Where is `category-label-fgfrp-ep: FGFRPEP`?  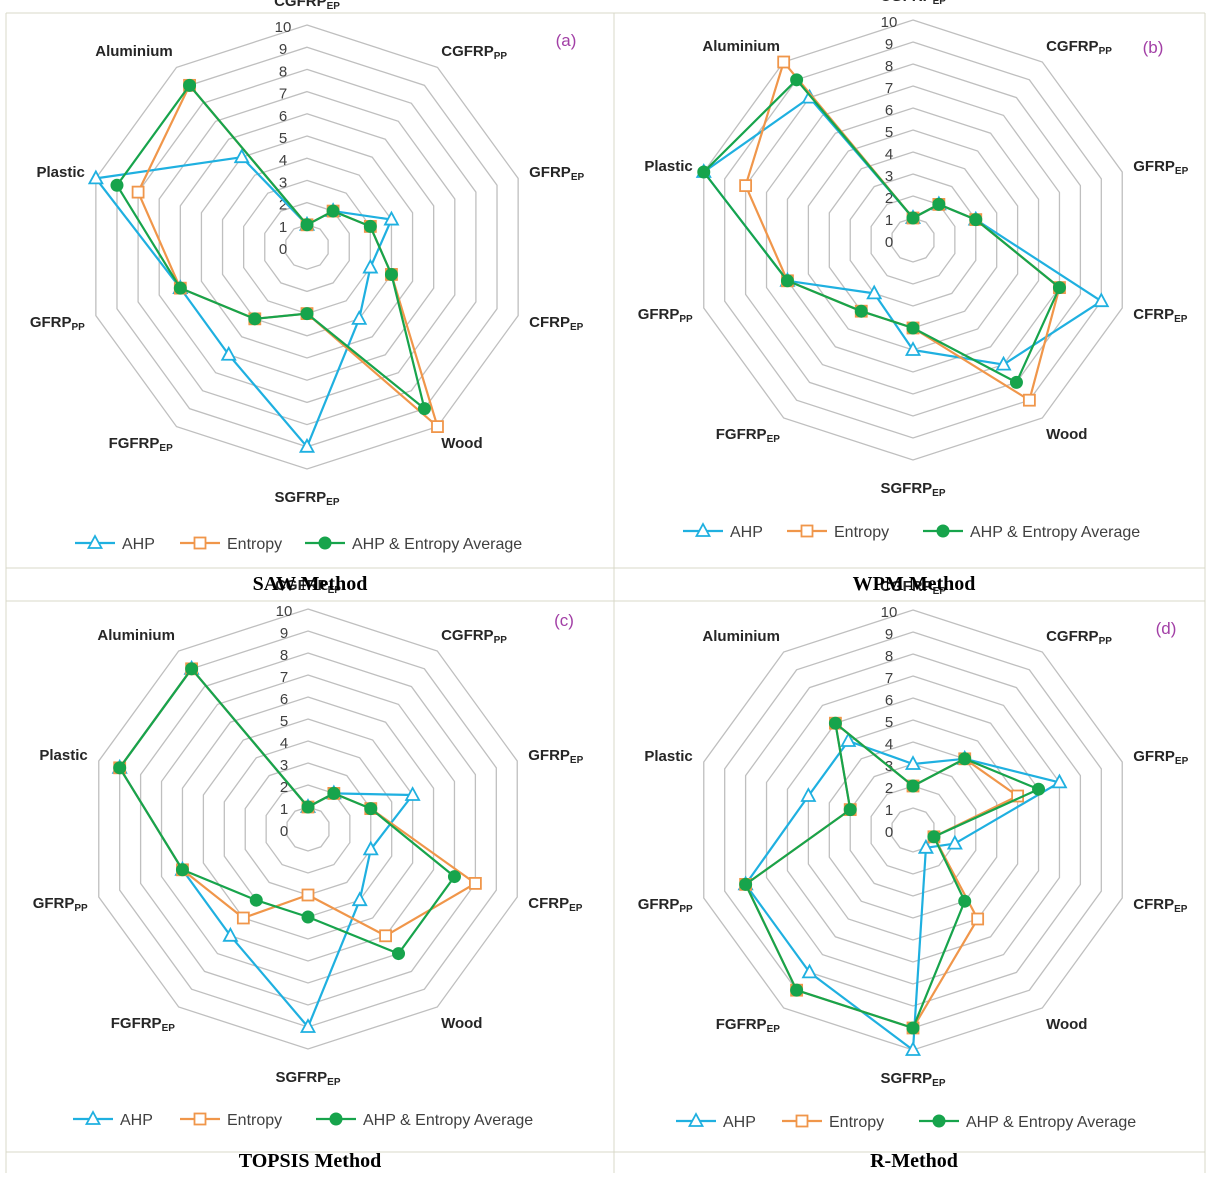
category-label-fgfrp-ep: FGFRPEP is located at coordinates (141, 444).